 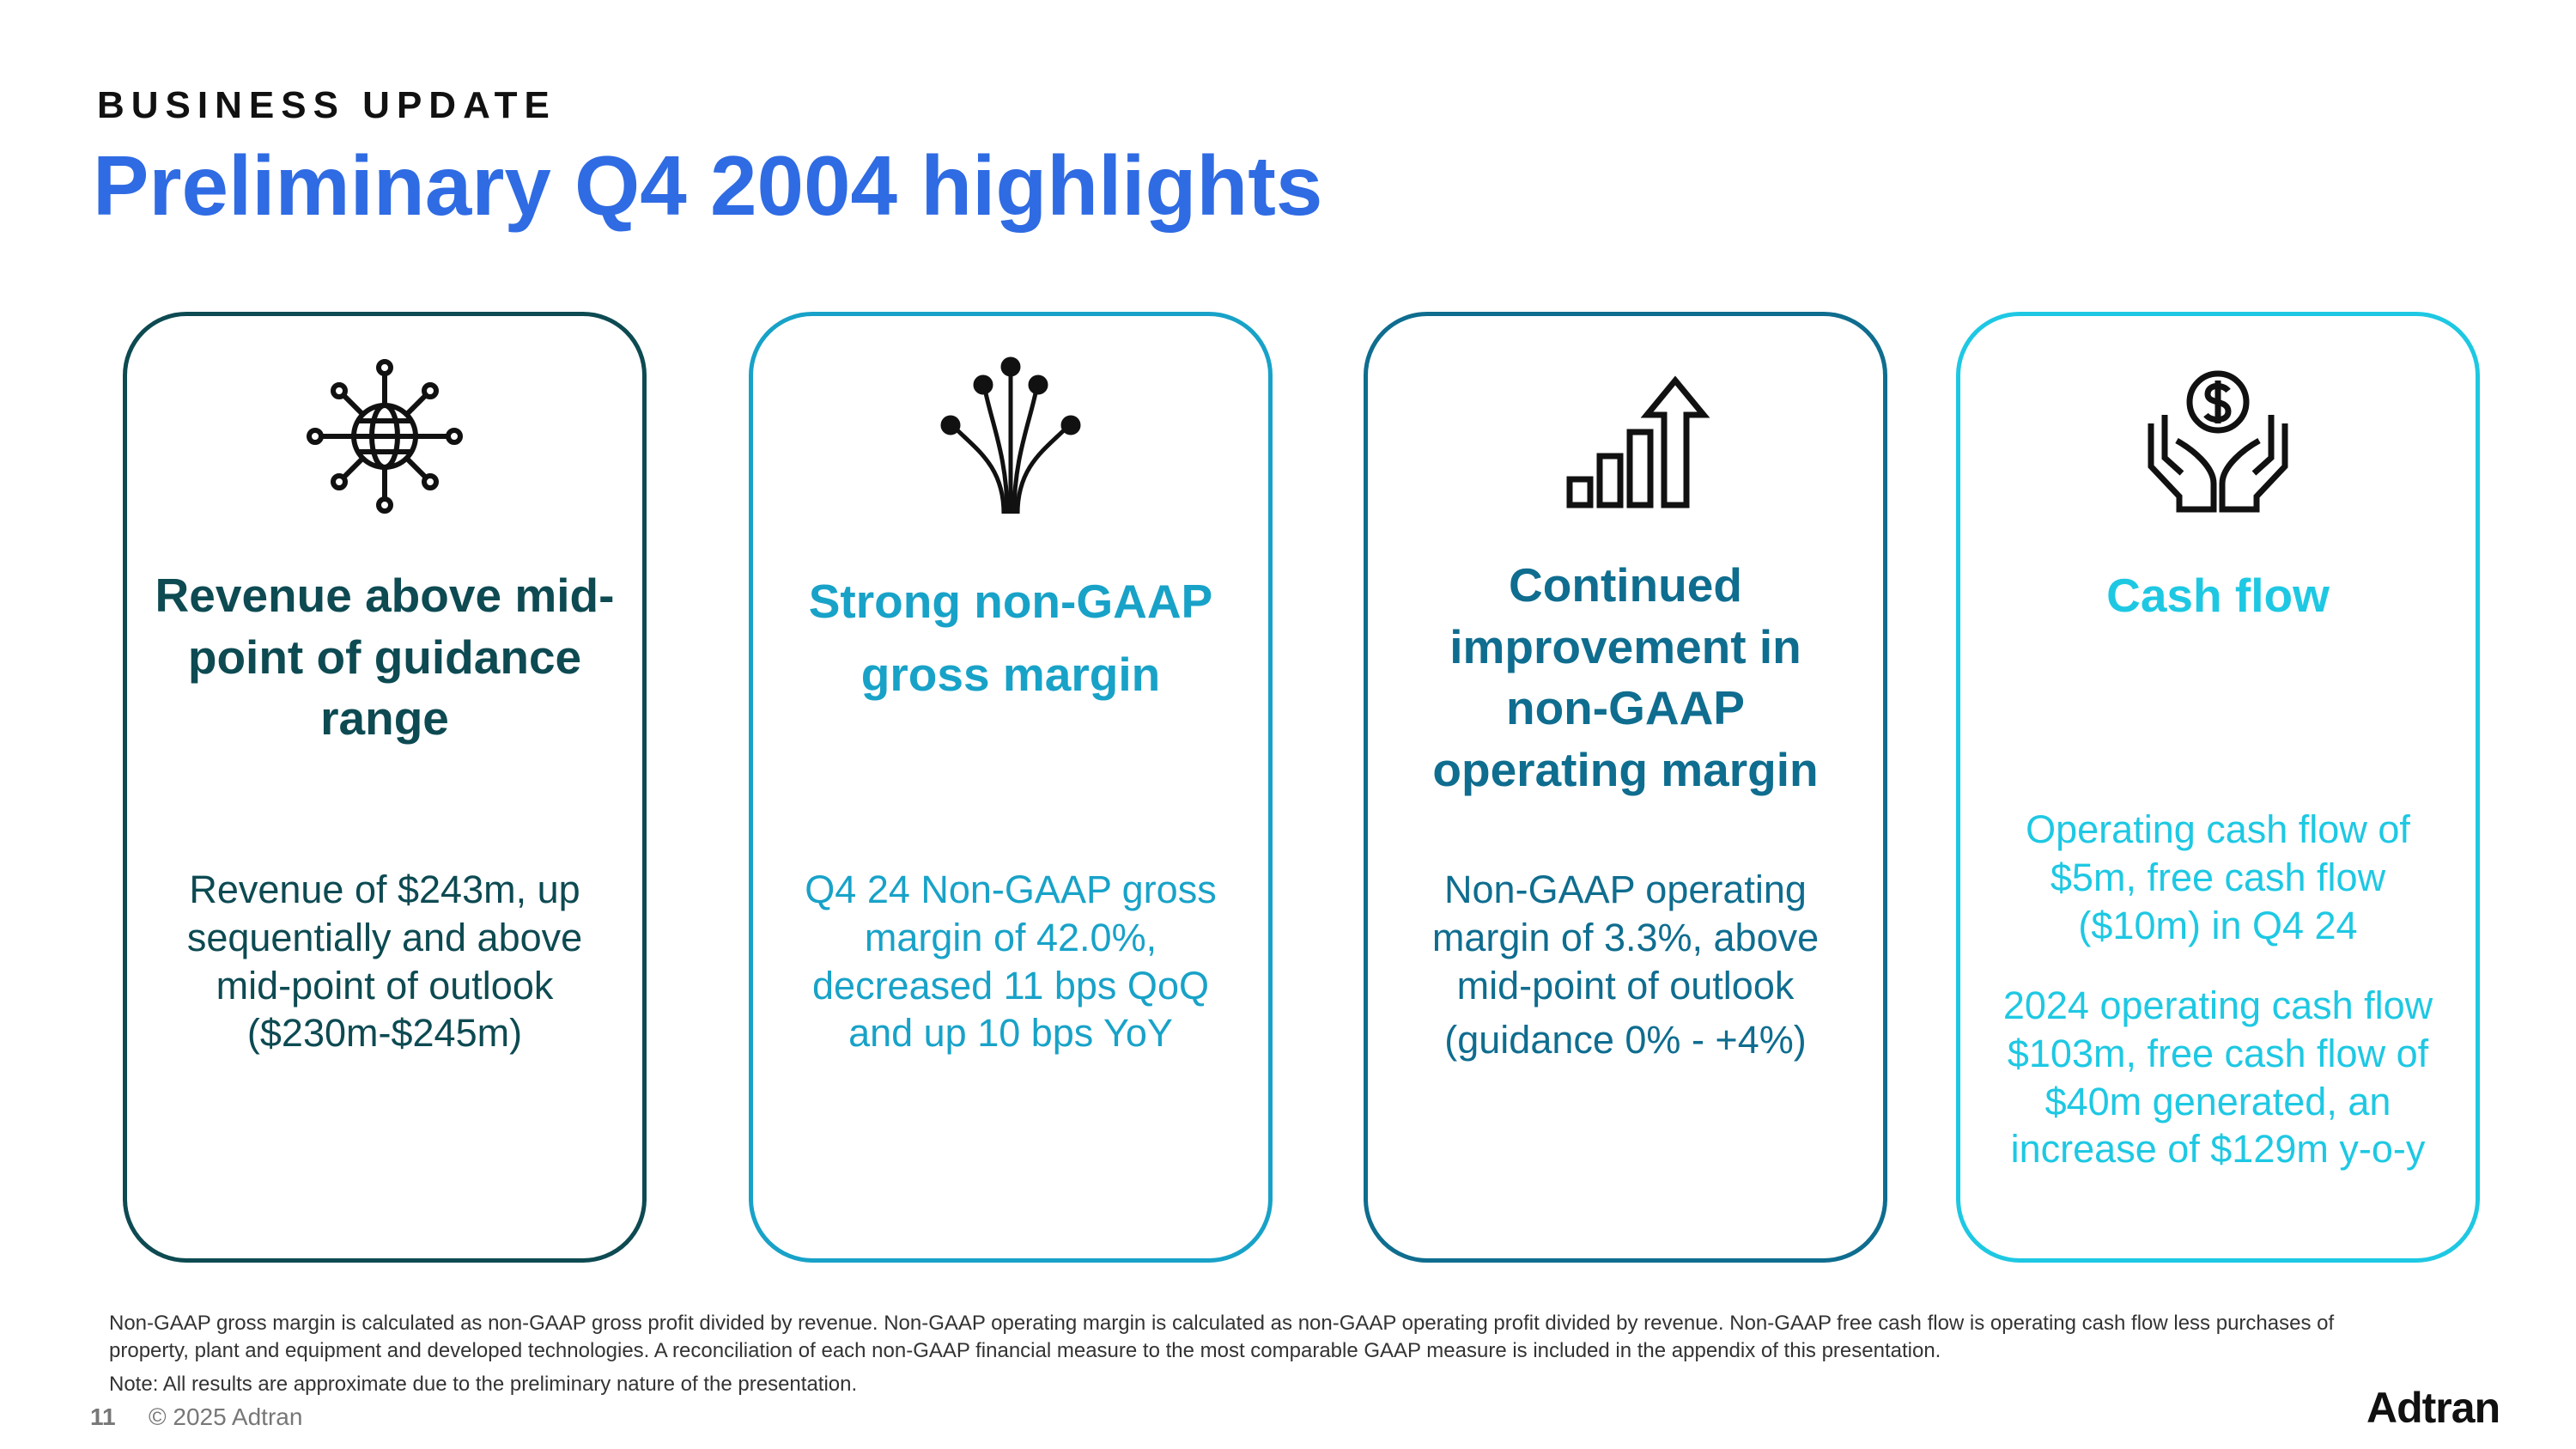 What do you see at coordinates (708, 185) in the screenshot?
I see `page-title: Preliminary Q4 2004 highlights` at bounding box center [708, 185].